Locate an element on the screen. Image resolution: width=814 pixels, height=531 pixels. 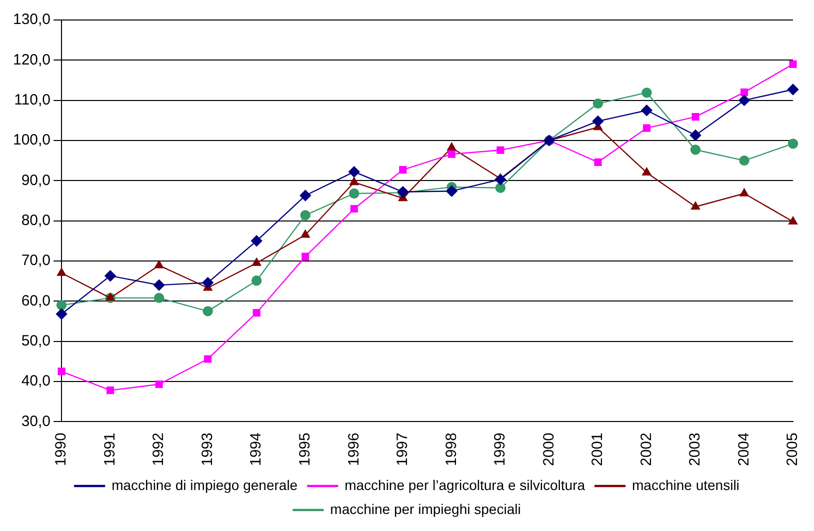
x-tick-label: 1994 is located at coordinates (256, 449).